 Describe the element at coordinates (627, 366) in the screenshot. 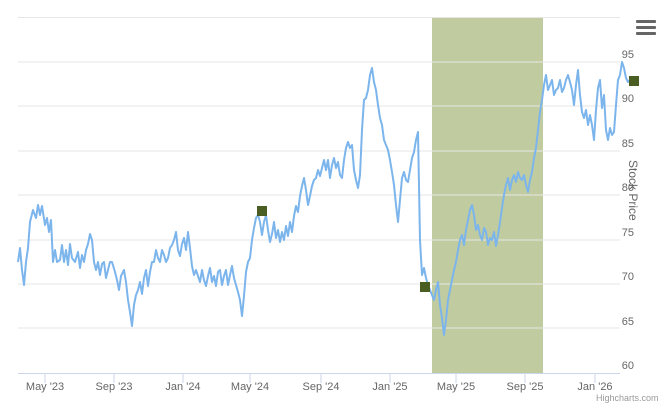

I see `y-tick-label: 60` at that location.